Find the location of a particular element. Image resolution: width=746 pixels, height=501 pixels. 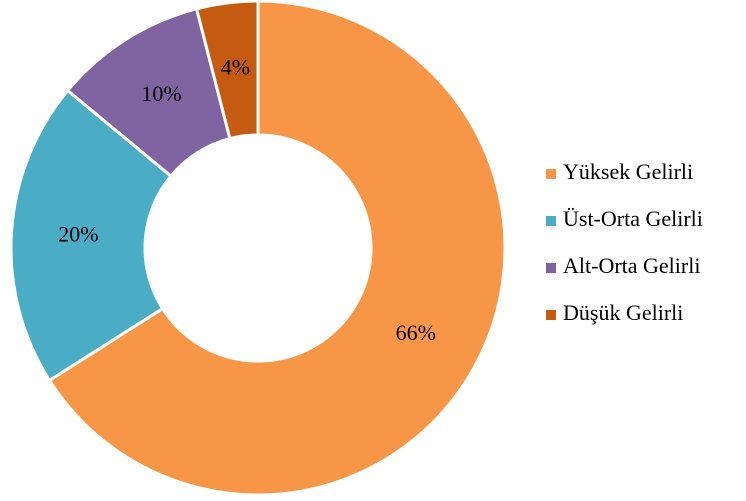

legend-label: Üst-Orta Gelirli is located at coordinates (633, 218).